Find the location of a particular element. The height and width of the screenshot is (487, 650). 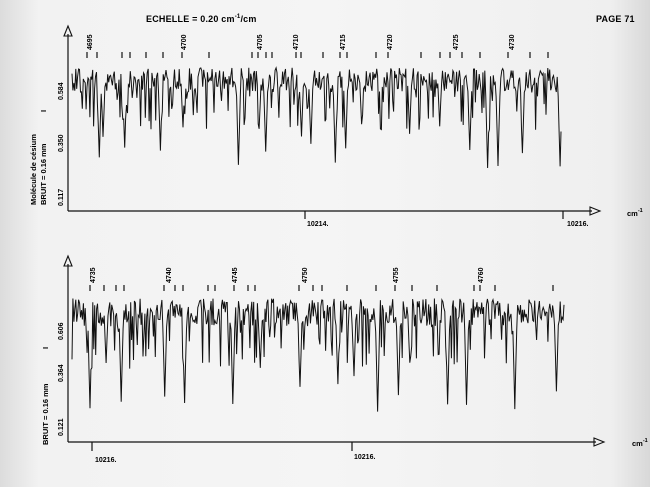

bottom-x-axis-arrow is located at coordinates (599, 442).